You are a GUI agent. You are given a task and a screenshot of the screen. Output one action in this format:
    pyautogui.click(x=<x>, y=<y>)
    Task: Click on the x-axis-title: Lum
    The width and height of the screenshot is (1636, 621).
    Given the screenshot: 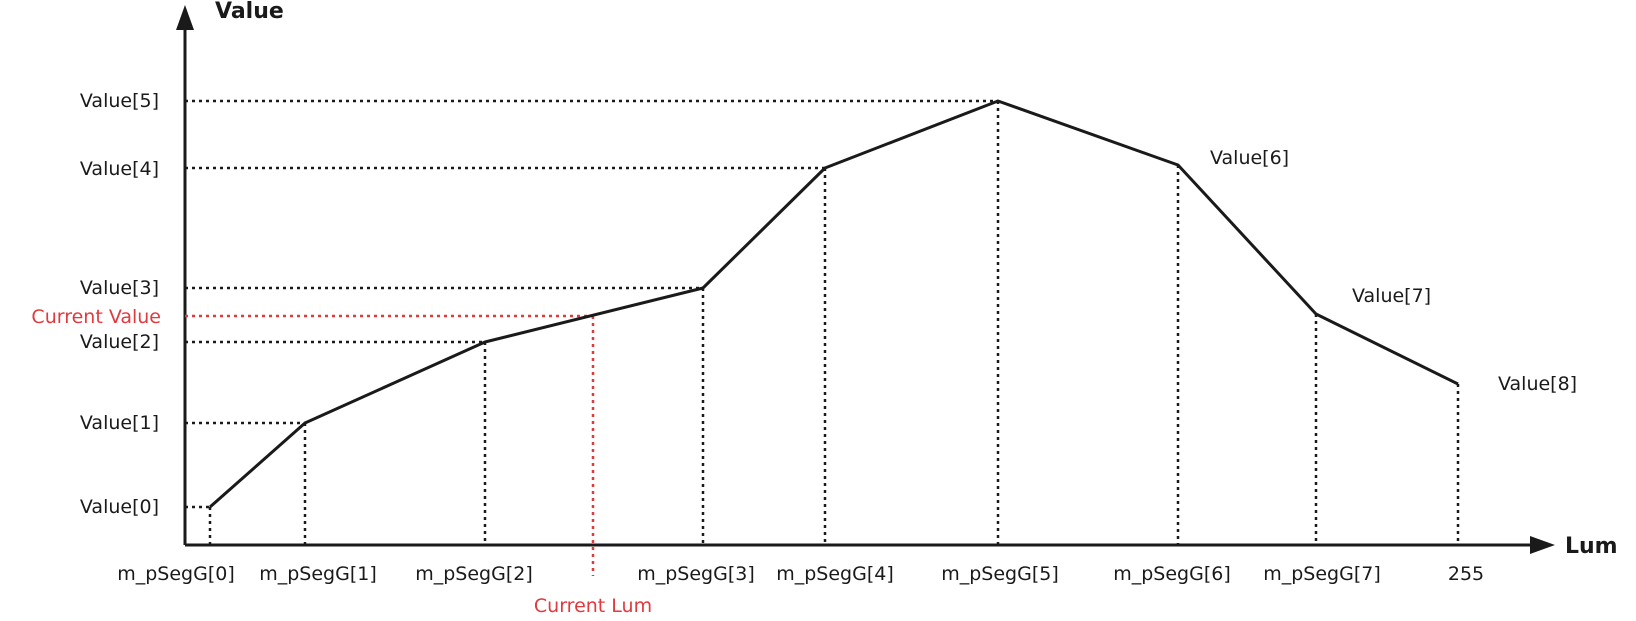 What is the action you would take?
    pyautogui.click(x=1591, y=546)
    